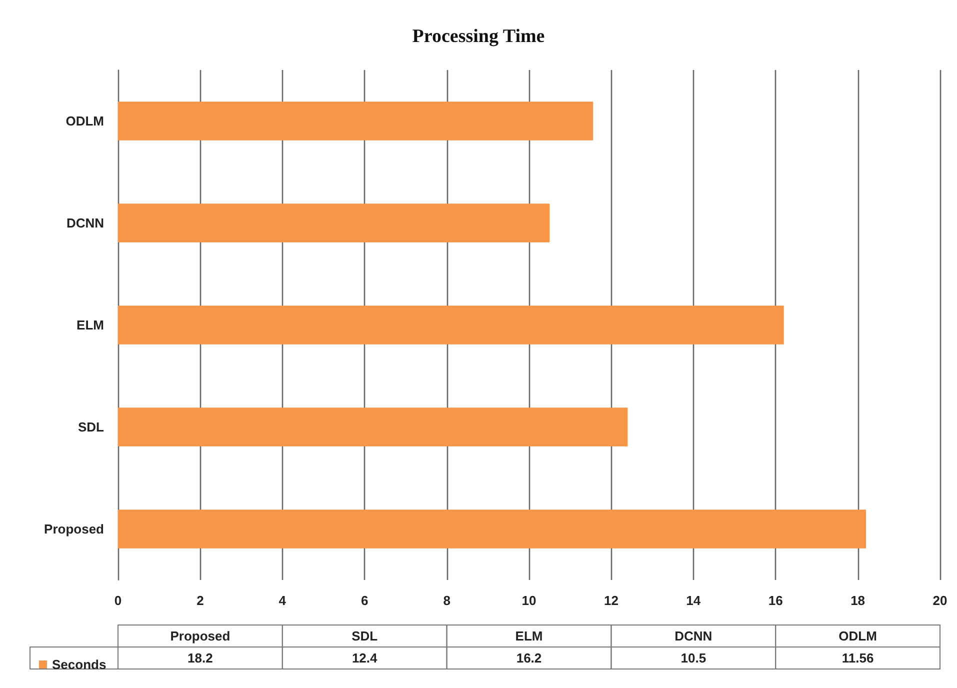  What do you see at coordinates (91, 427) in the screenshot?
I see `y-tick-label: SDL` at bounding box center [91, 427].